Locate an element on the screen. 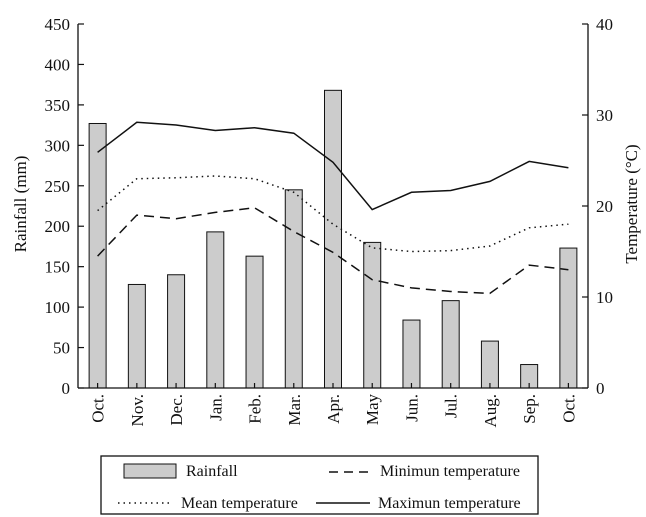 The image size is (646, 517). left-tick-label: 0 is located at coordinates (66, 388).